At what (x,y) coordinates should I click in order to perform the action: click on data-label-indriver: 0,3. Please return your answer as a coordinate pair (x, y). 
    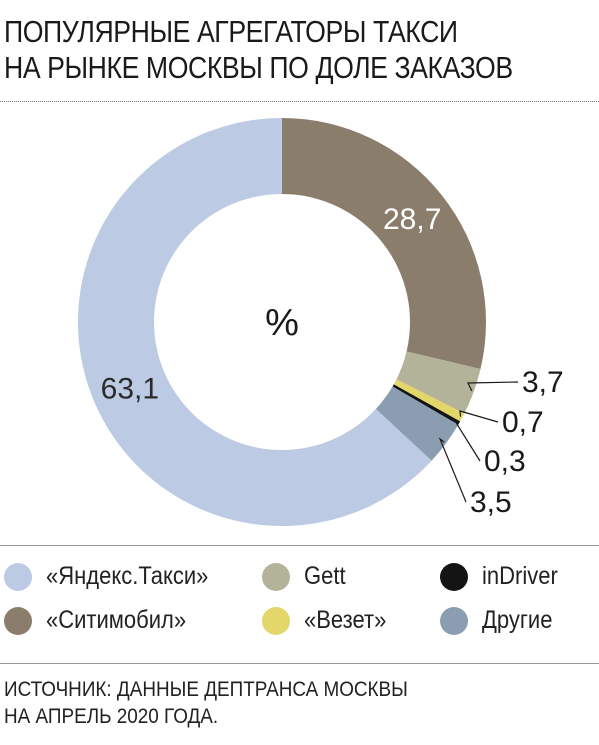
    Looking at the image, I should click on (505, 461).